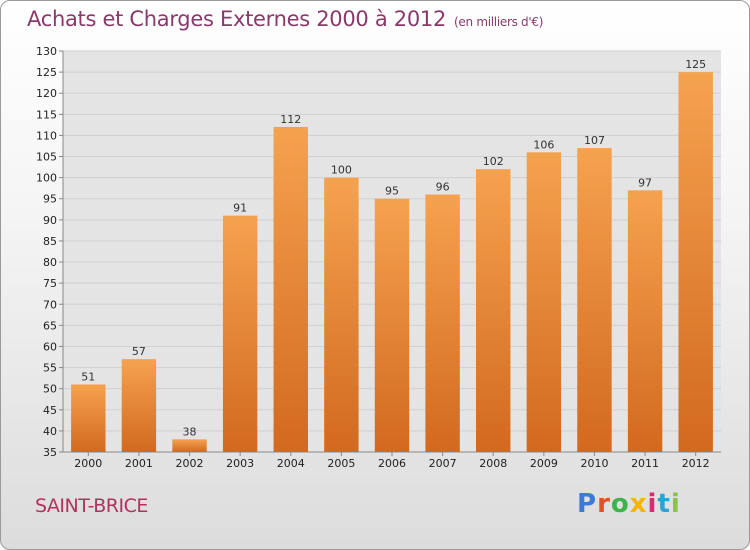 The image size is (750, 550). Describe the element at coordinates (88, 376) in the screenshot. I see `data-label: 51` at that location.